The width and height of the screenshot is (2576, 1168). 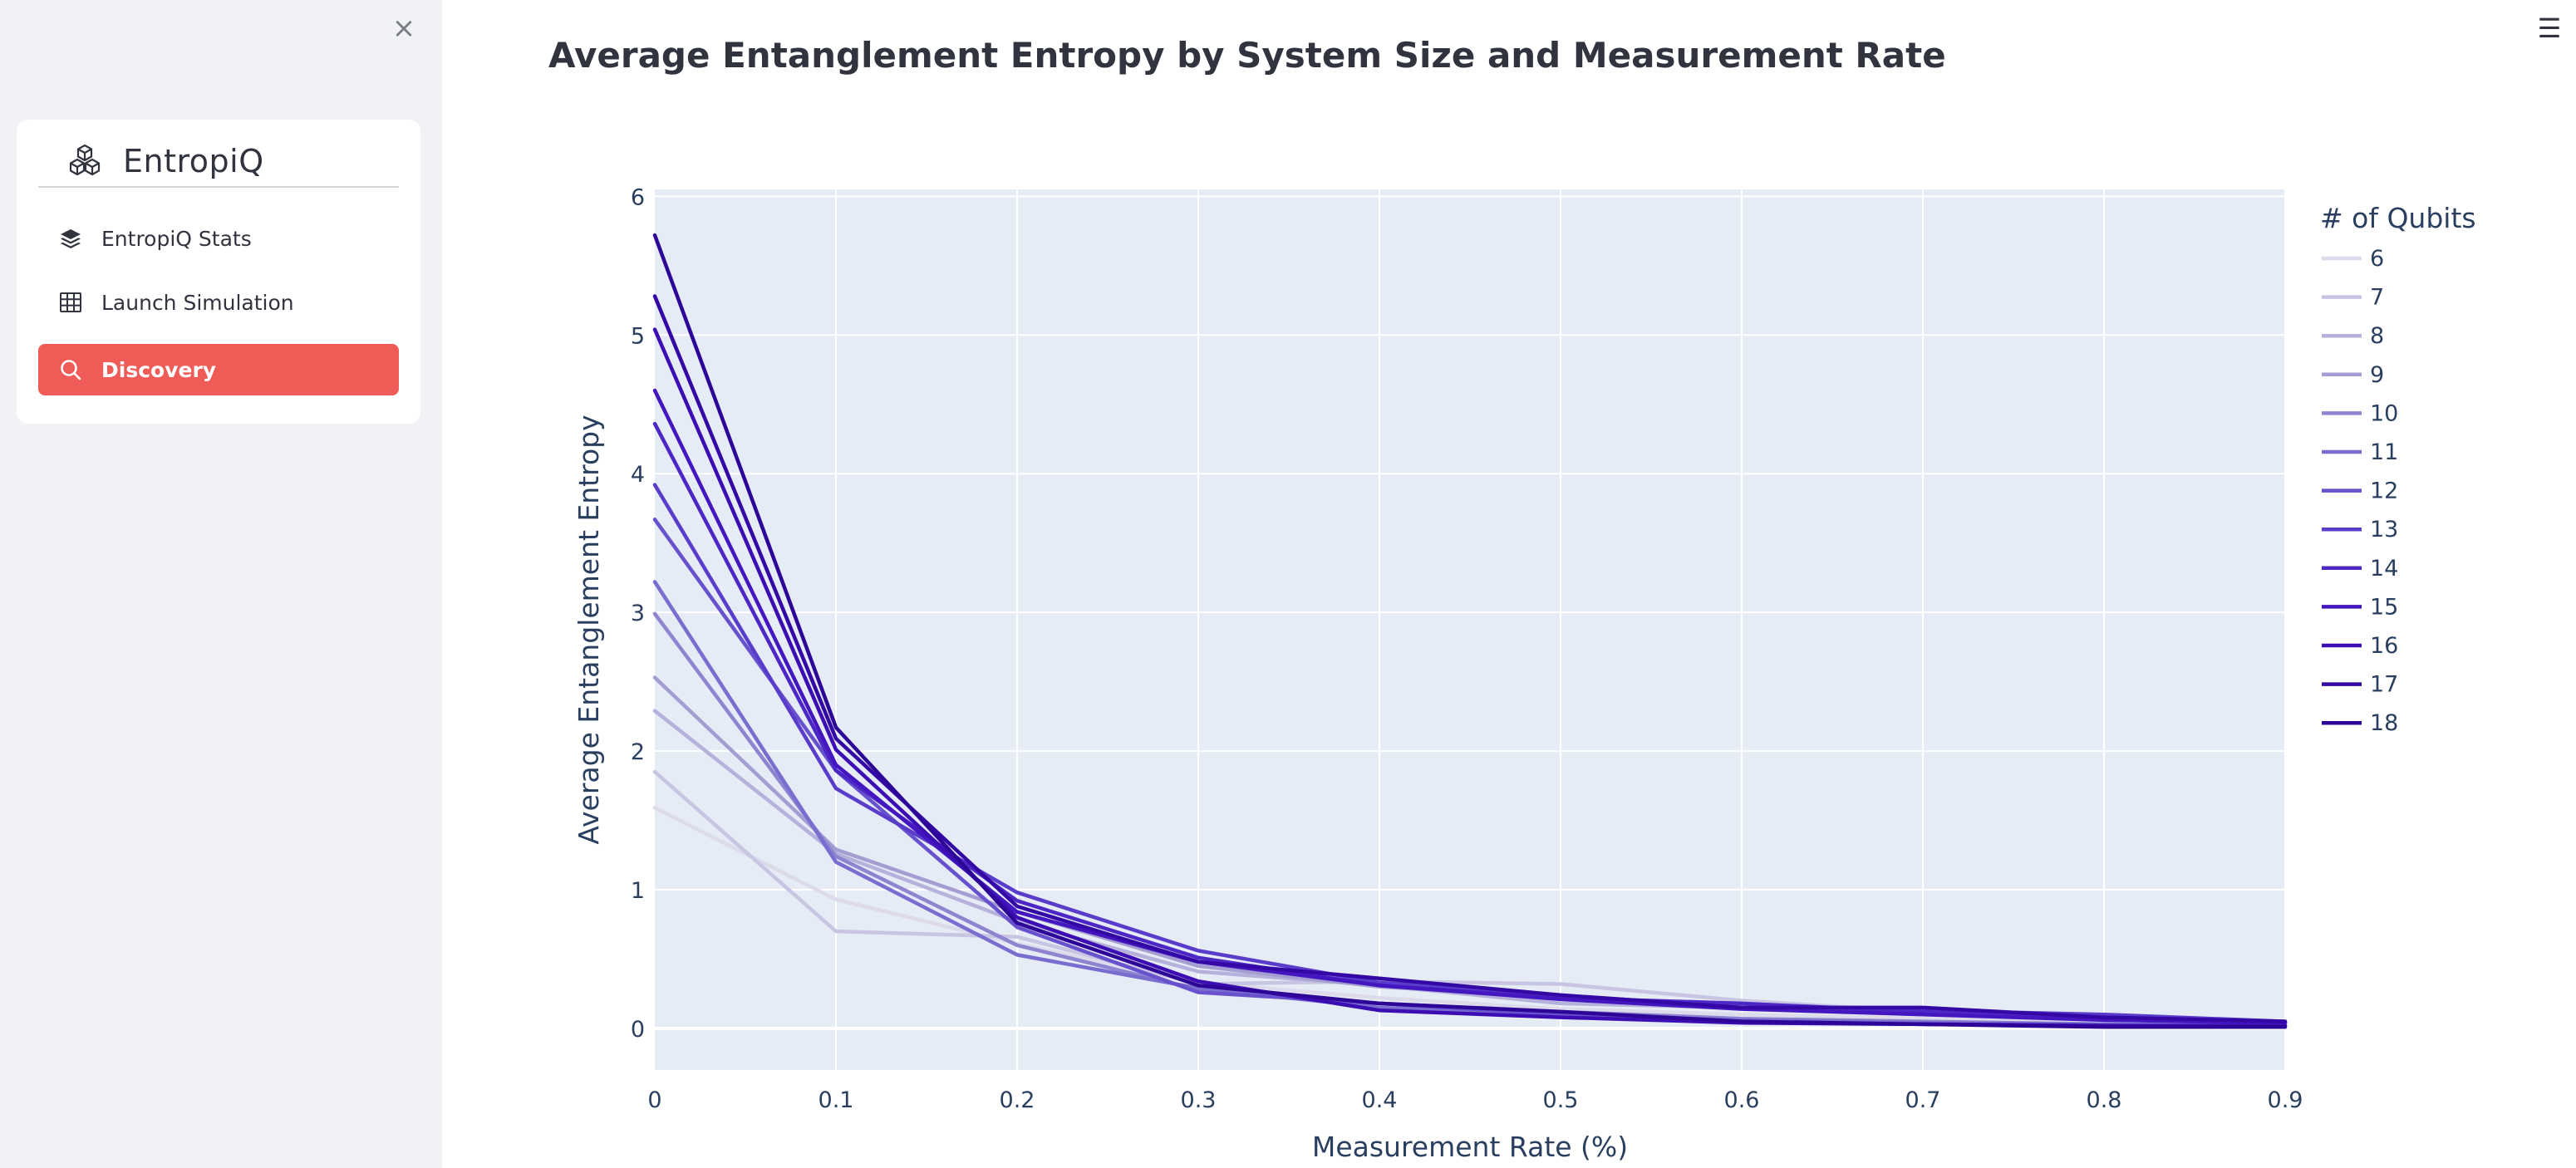 I want to click on close-sidebar-button: ×, so click(x=403, y=28).